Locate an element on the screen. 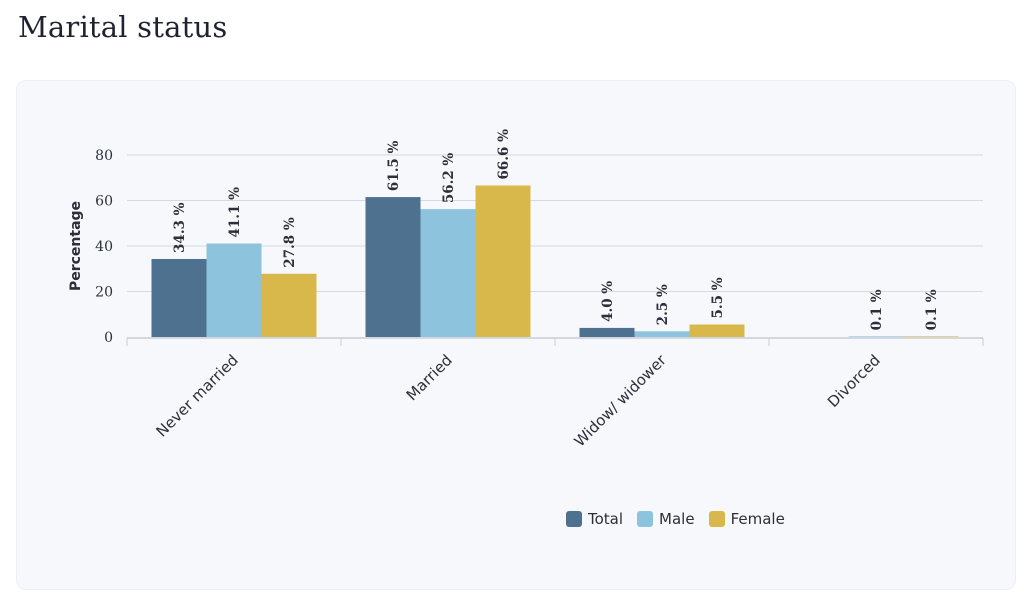  legend-item-total: Total is located at coordinates (594, 519).